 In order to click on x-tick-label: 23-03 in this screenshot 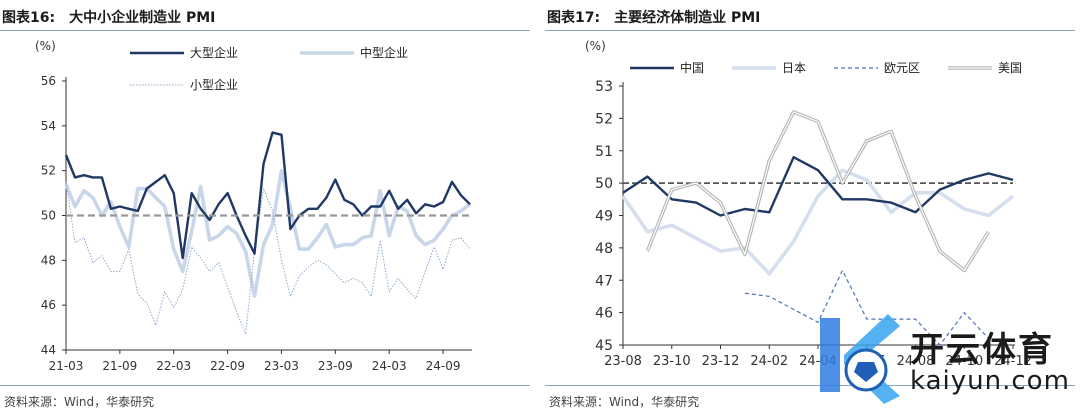, I will do `click(281, 366)`.